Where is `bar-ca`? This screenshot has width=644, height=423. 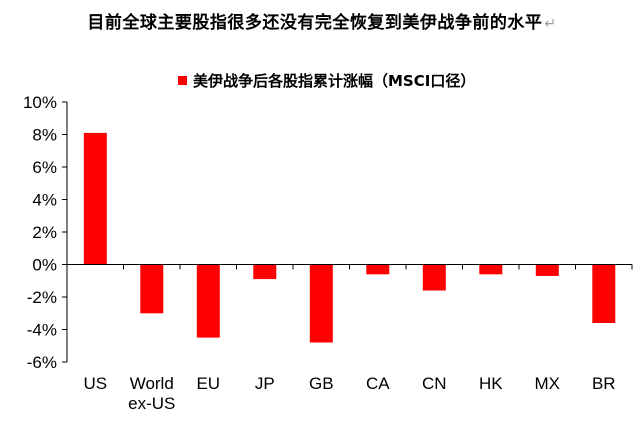
bar-ca is located at coordinates (378, 269).